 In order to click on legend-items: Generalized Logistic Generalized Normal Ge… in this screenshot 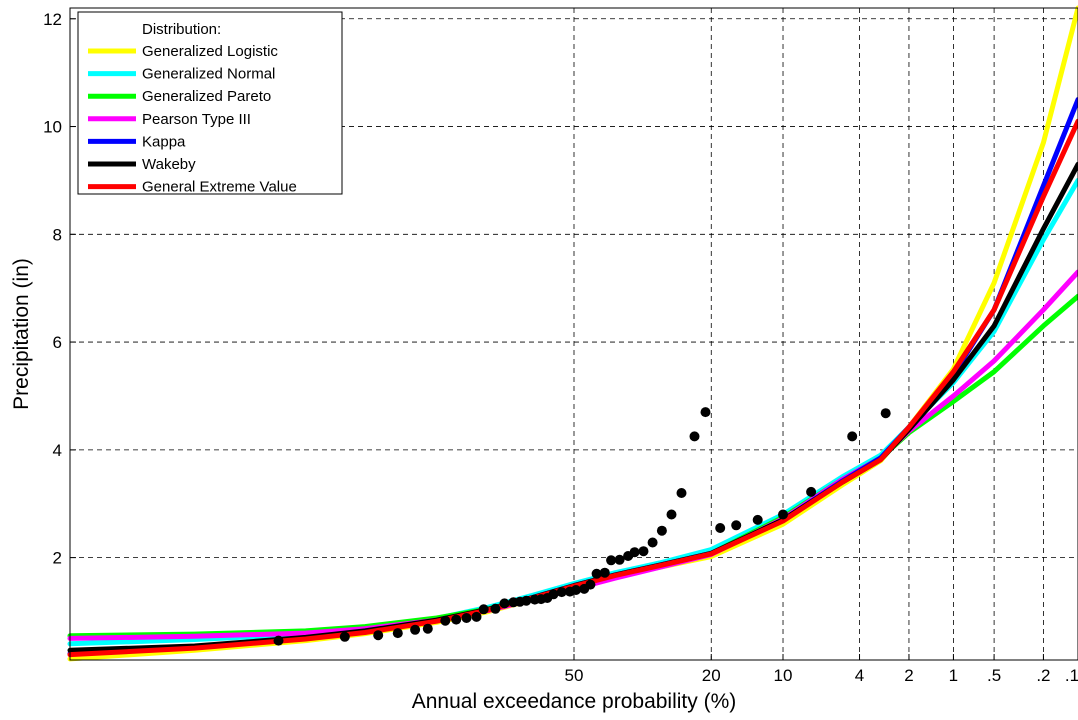, I will do `click(192, 119)`.